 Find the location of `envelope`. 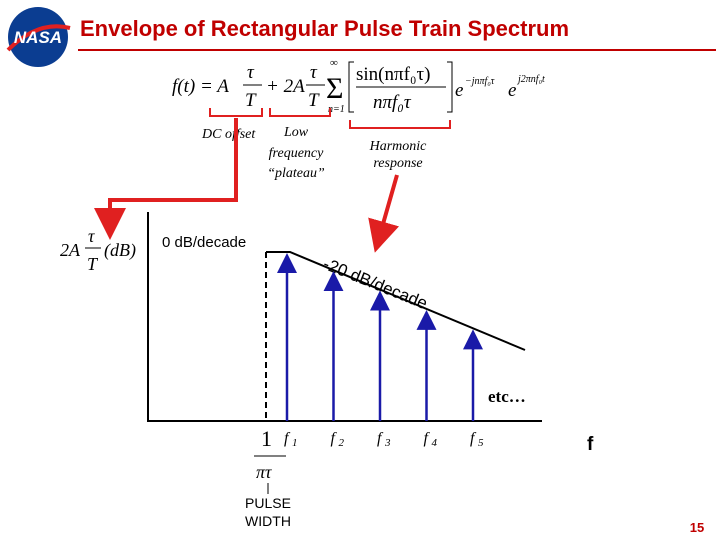

envelope is located at coordinates (396, 301).